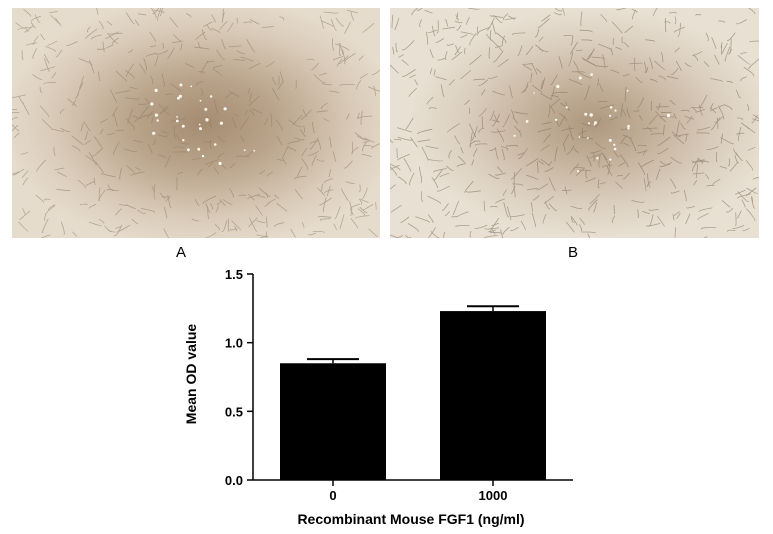 Image resolution: width=773 pixels, height=534 pixels. I want to click on y-tick-label: 0.0, so click(234, 480).